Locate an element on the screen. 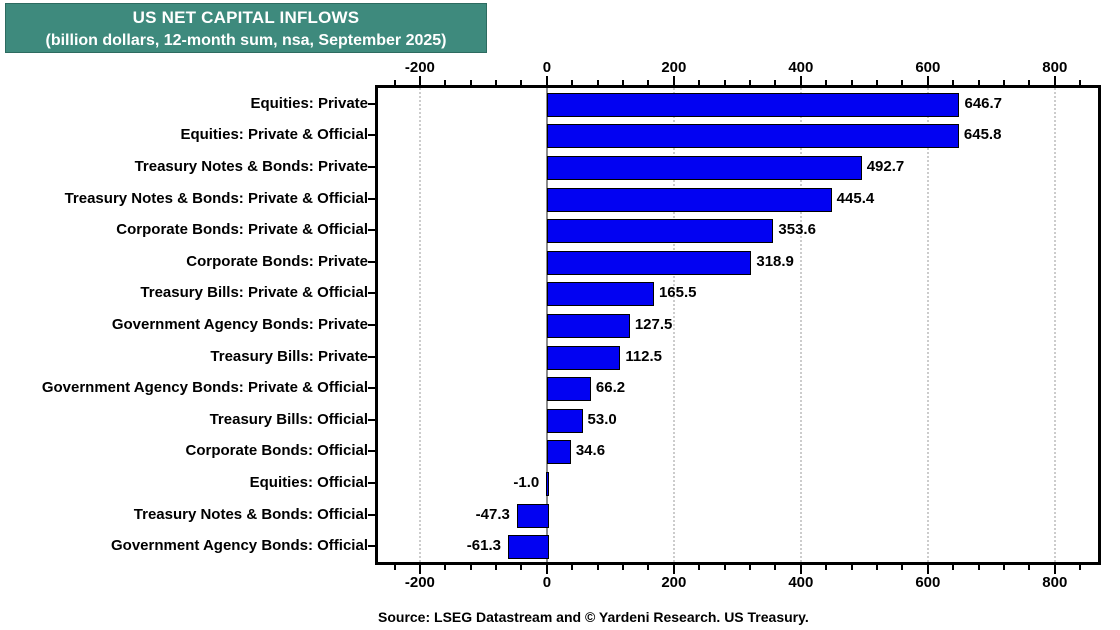  bar-value-label: 66.2 is located at coordinates (610, 388).